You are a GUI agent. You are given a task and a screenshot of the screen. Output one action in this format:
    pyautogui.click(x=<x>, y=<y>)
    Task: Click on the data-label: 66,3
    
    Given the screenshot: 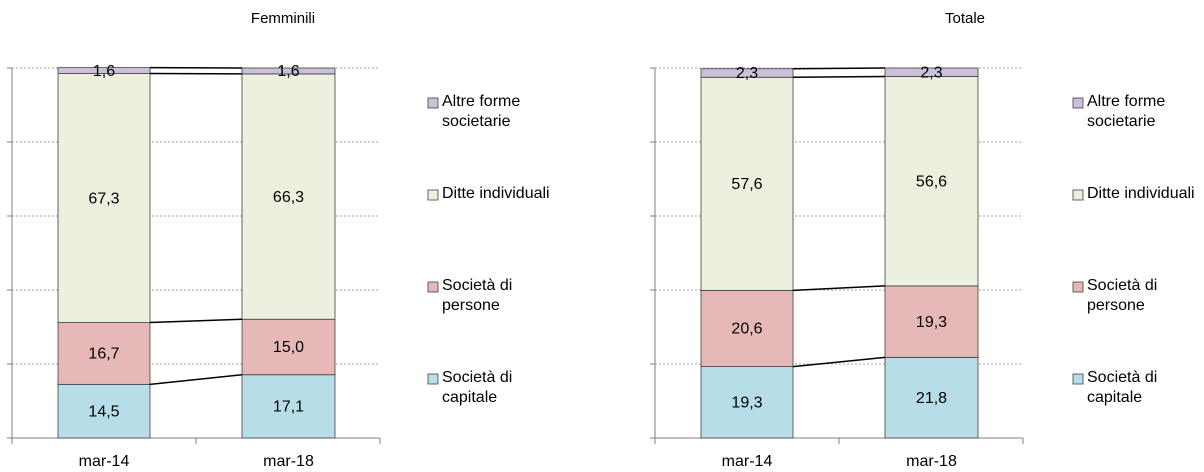 What is the action you would take?
    pyautogui.click(x=288, y=197)
    